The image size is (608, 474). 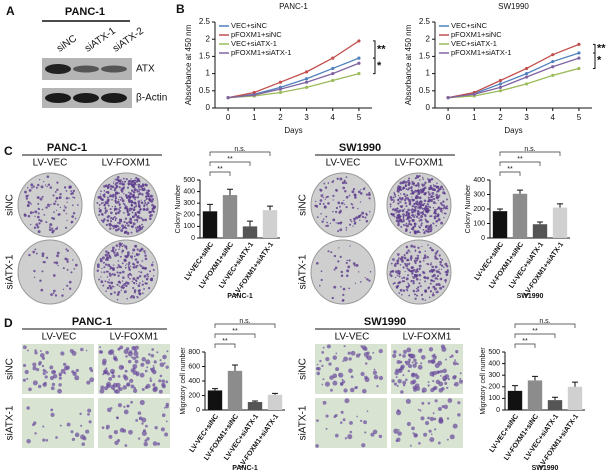 What do you see at coordinates (254, 117) in the screenshot?
I see `x-tick-label: 1` at bounding box center [254, 117].